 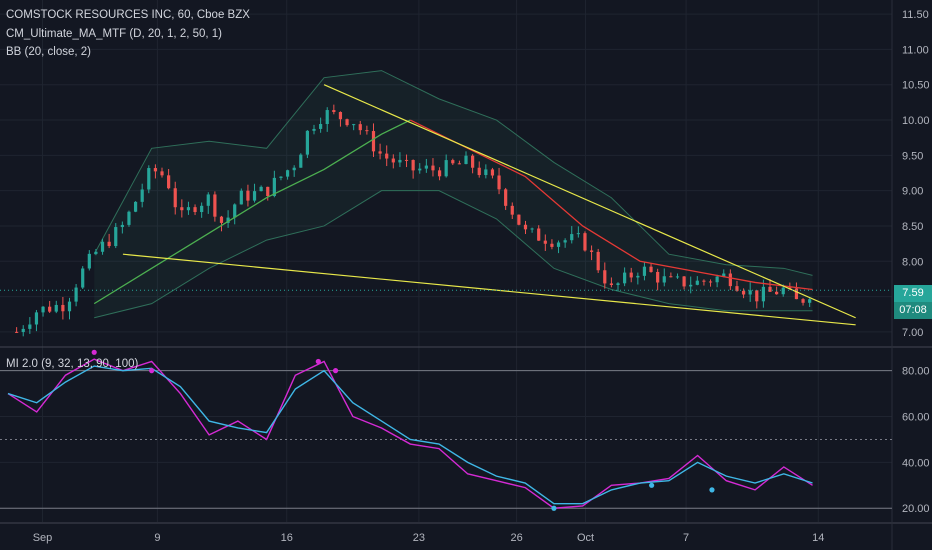 What do you see at coordinates (913, 293) in the screenshot?
I see `last-price-label: 7.59` at bounding box center [913, 293].